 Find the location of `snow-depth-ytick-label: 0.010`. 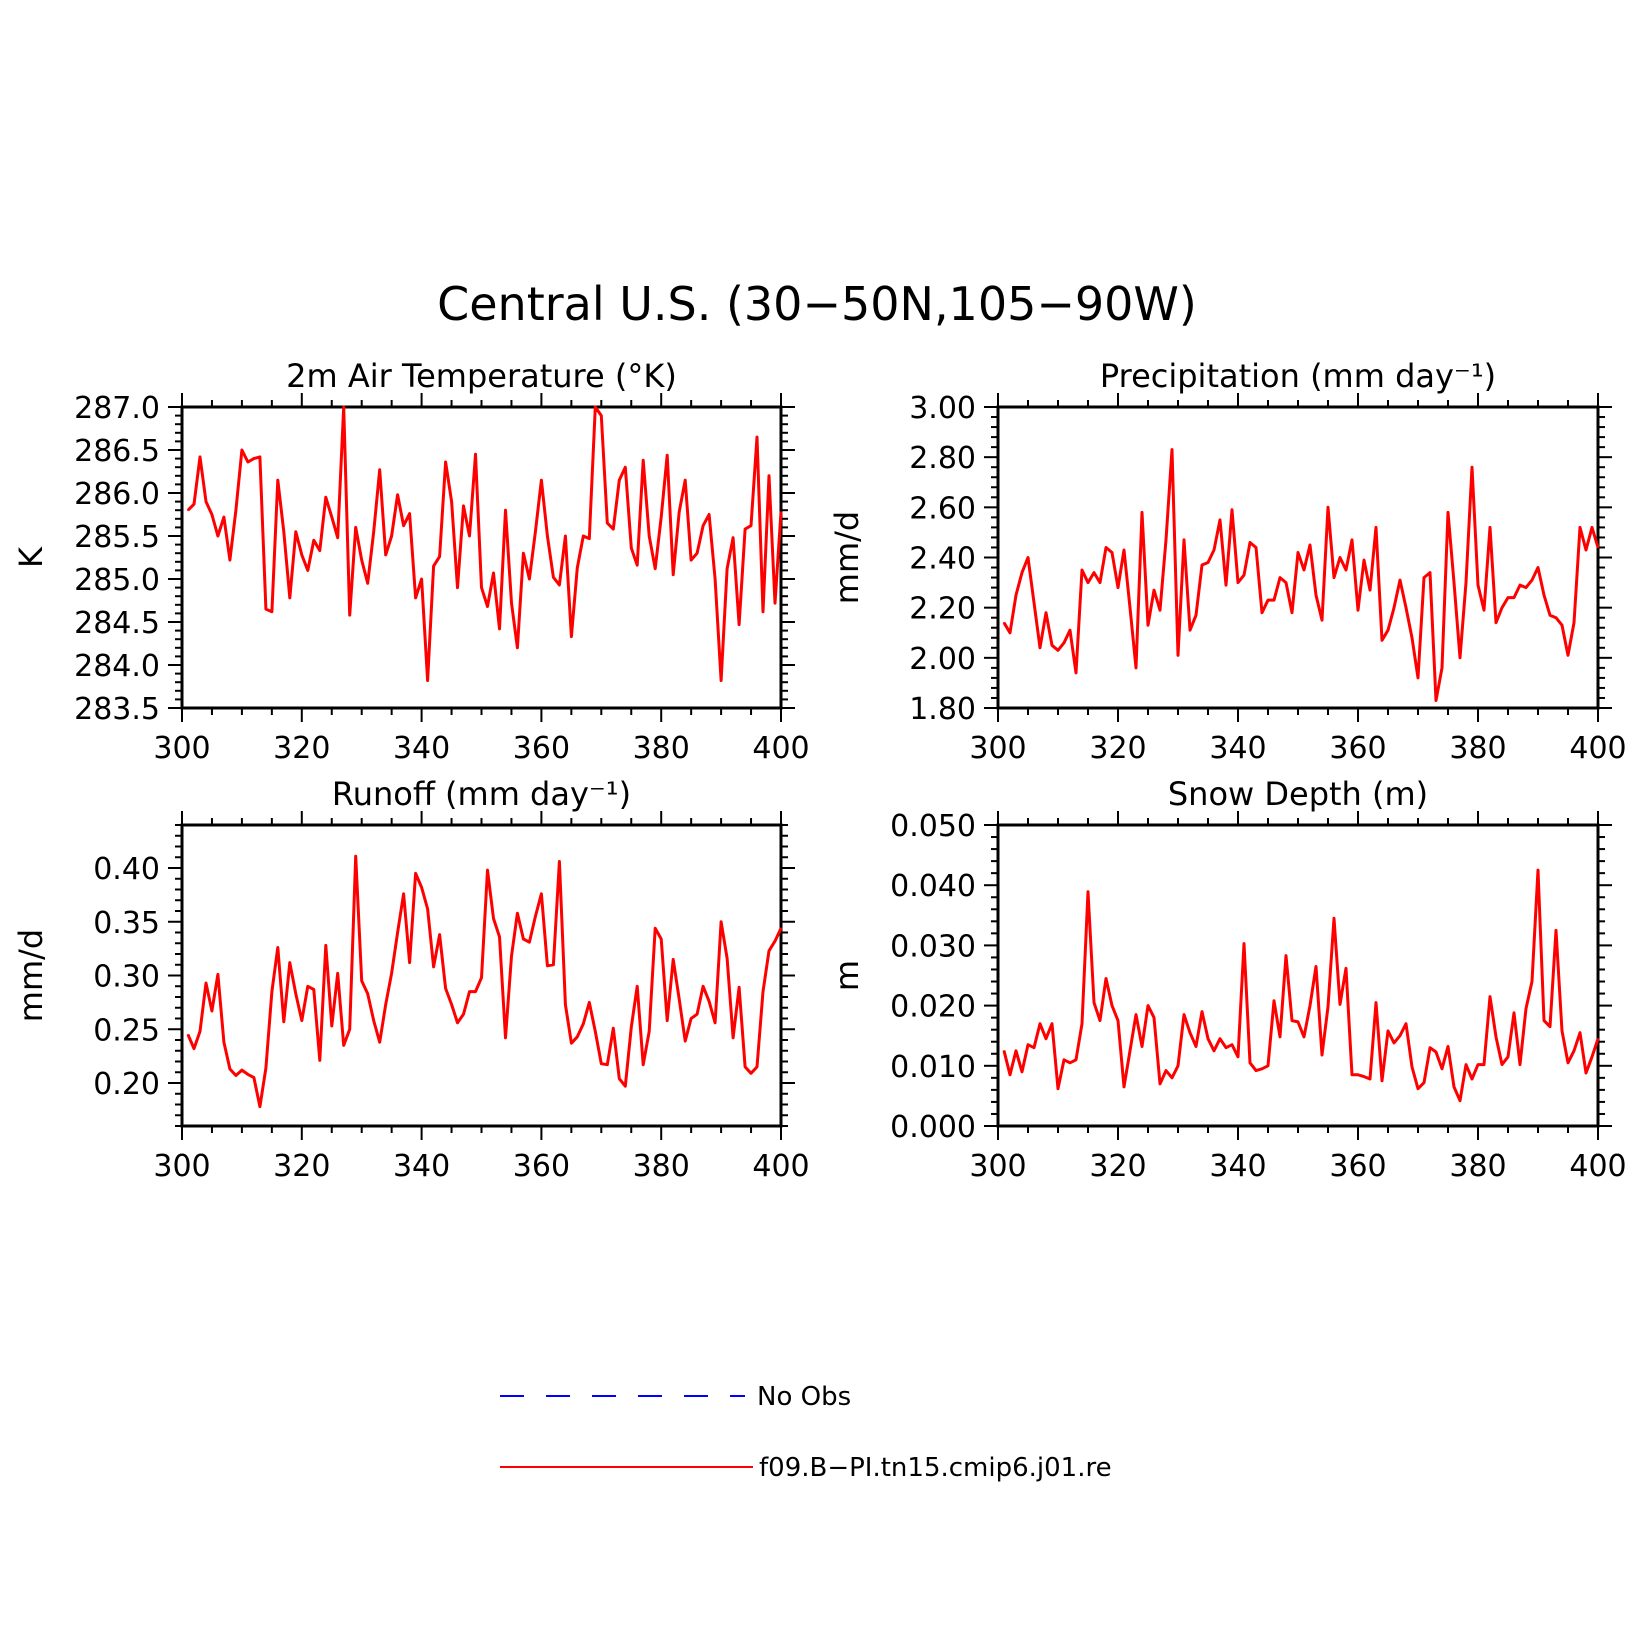

snow-depth-ytick-label: 0.010 is located at coordinates (933, 1067).